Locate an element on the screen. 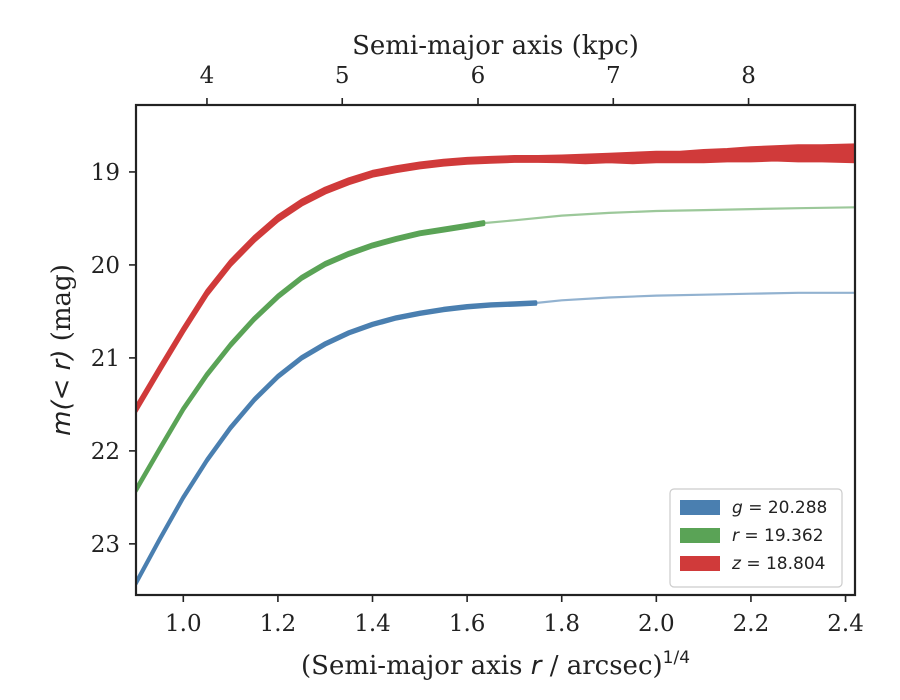  top-tick-label: 6 is located at coordinates (478, 76).